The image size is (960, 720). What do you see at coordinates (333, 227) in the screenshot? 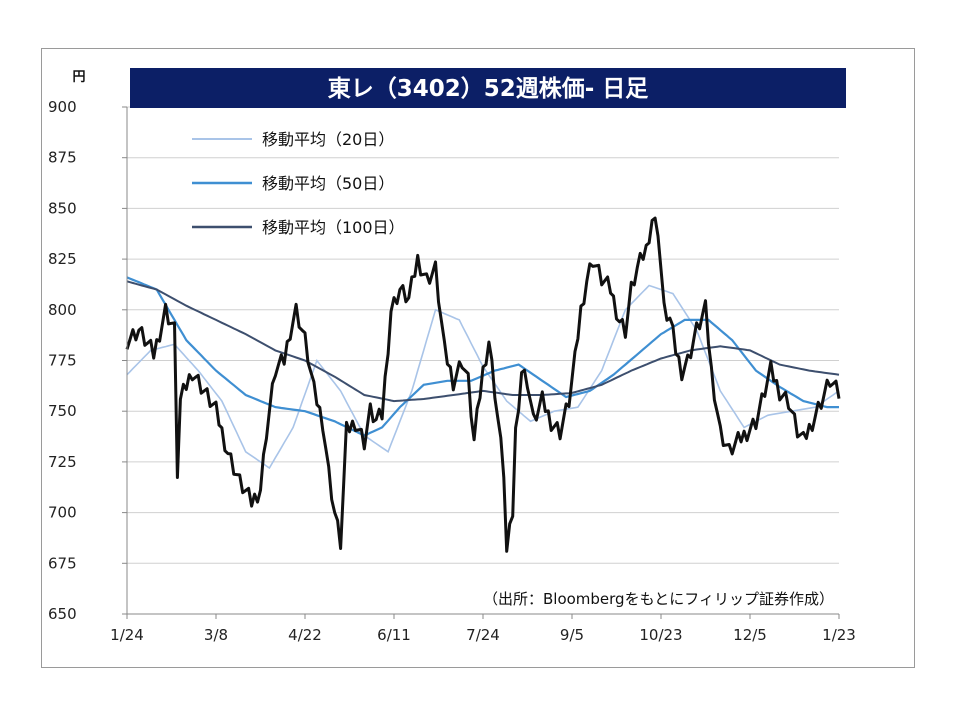
I see `legend-label: 移動平均（100日）` at bounding box center [333, 227].